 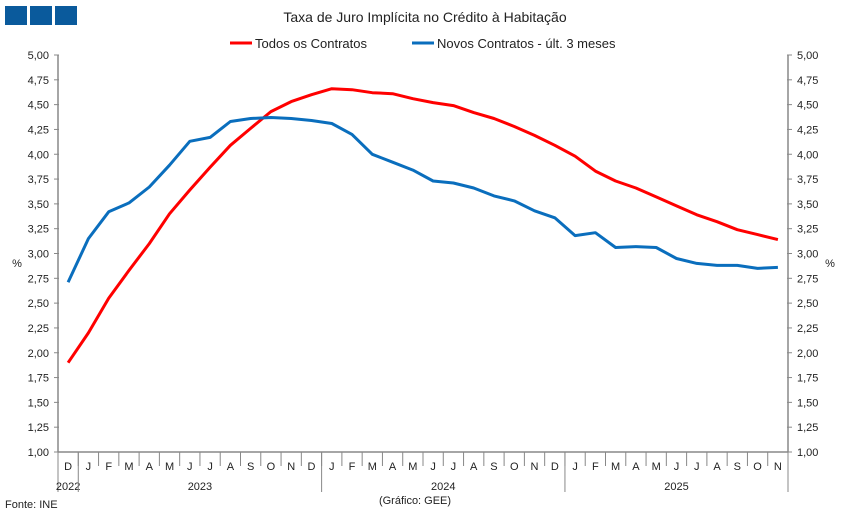 What do you see at coordinates (38, 56) in the screenshot?
I see `y-tick-label-left: 5,00` at bounding box center [38, 56].